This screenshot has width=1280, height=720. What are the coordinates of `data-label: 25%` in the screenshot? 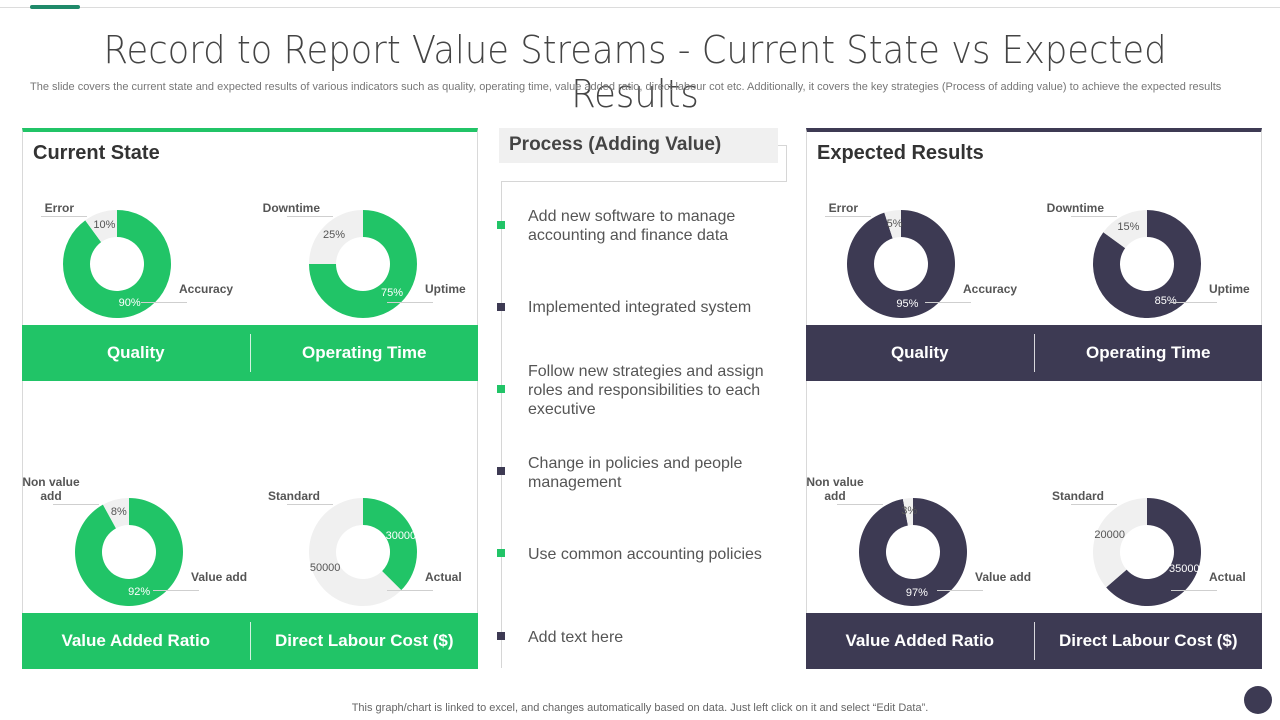 It's located at (334, 235).